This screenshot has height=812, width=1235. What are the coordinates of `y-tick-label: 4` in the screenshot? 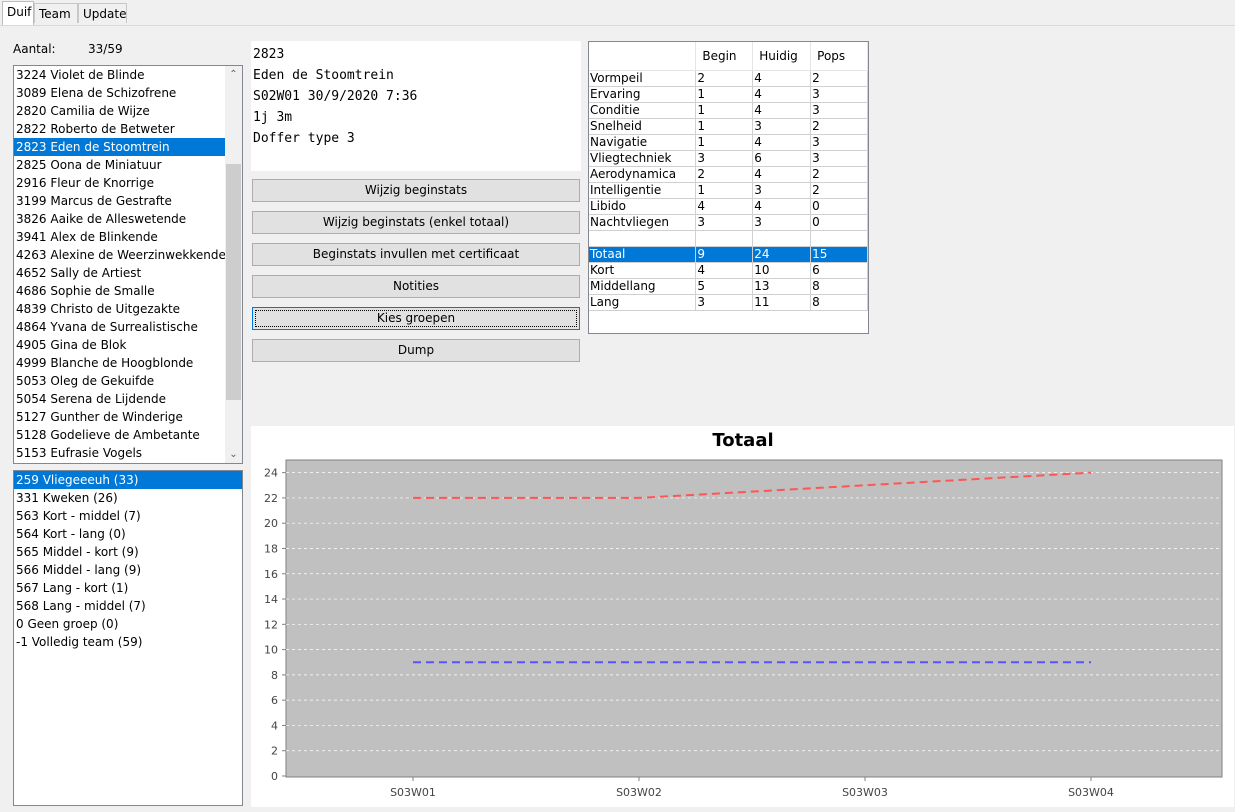 It's located at (274, 725).